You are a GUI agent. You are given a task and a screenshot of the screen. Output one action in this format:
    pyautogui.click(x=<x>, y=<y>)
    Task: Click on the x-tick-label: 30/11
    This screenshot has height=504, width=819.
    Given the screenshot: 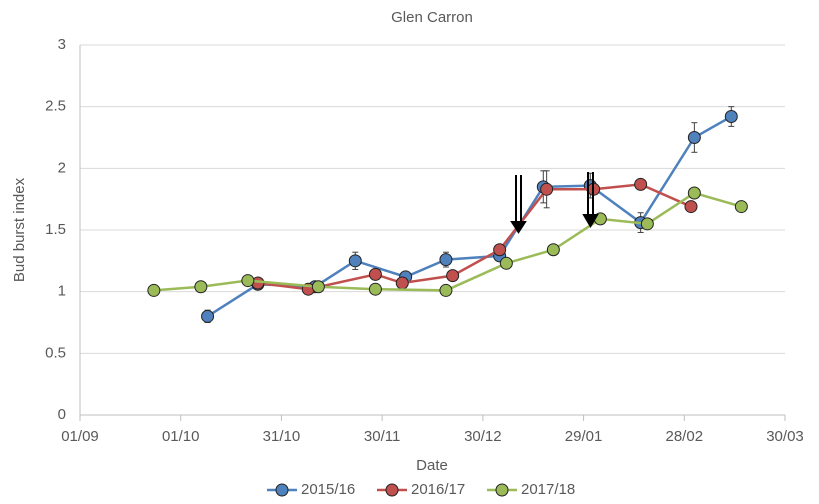 What is the action you would take?
    pyautogui.click(x=382, y=436)
    